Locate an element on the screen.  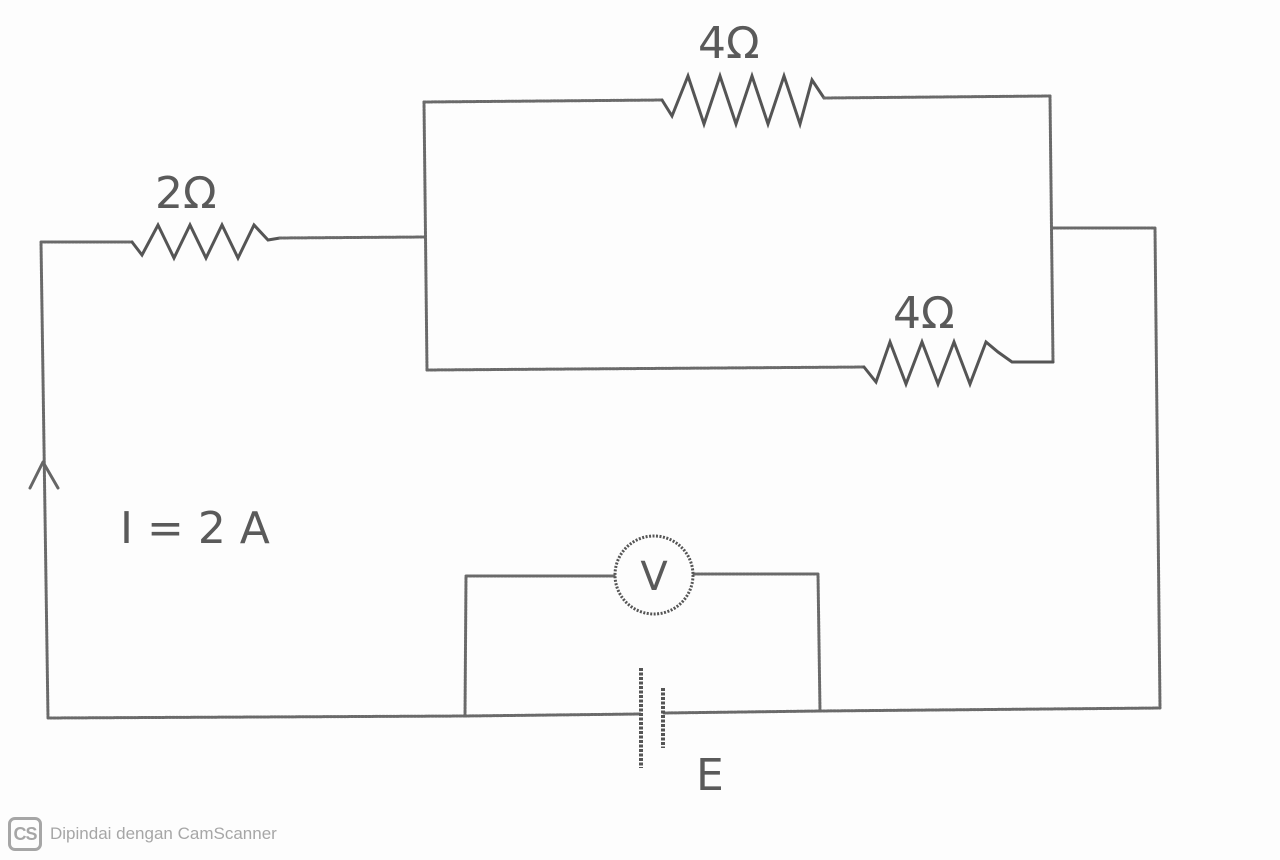
voltmeter-symbol is located at coordinates (654, 575).